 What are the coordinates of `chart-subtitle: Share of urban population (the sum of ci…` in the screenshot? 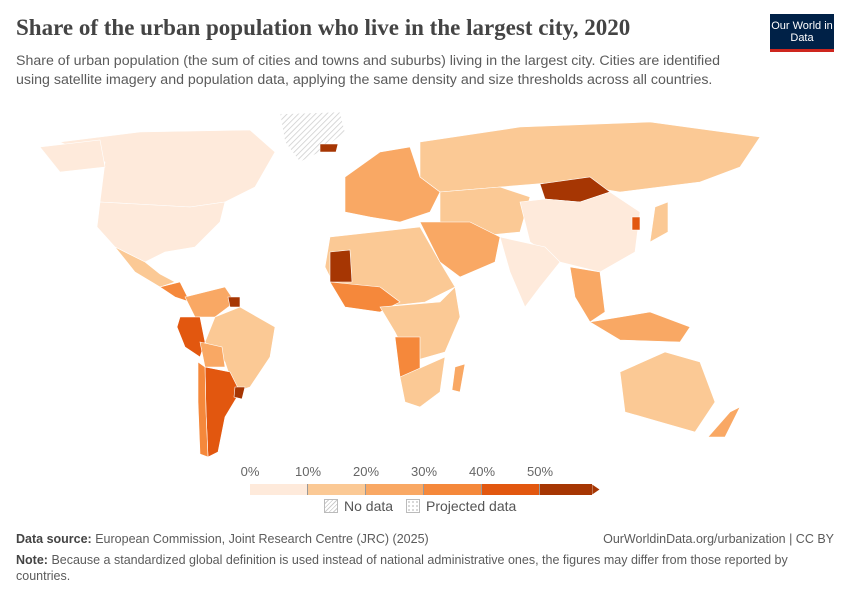 It's located at (368, 70).